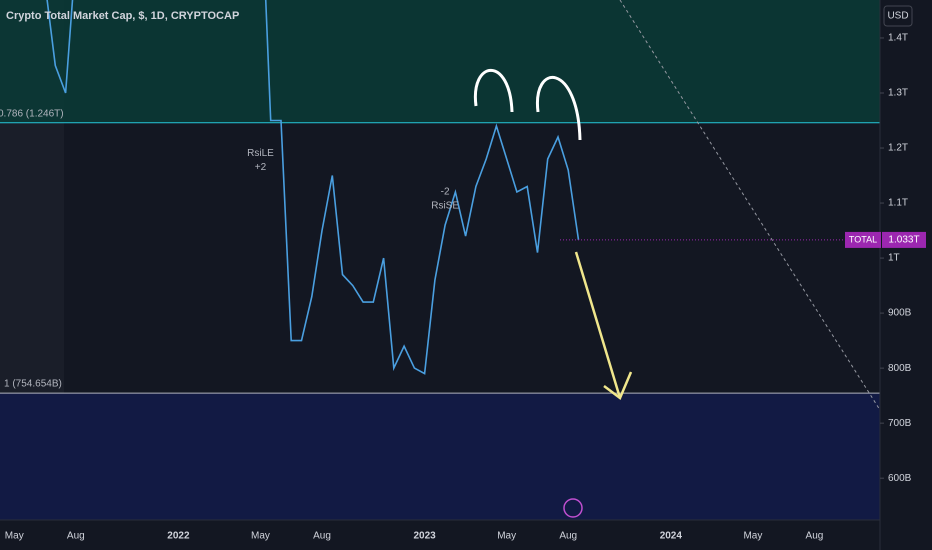 The width and height of the screenshot is (932, 550). What do you see at coordinates (900, 423) in the screenshot?
I see `y-tick-label: 700B` at bounding box center [900, 423].